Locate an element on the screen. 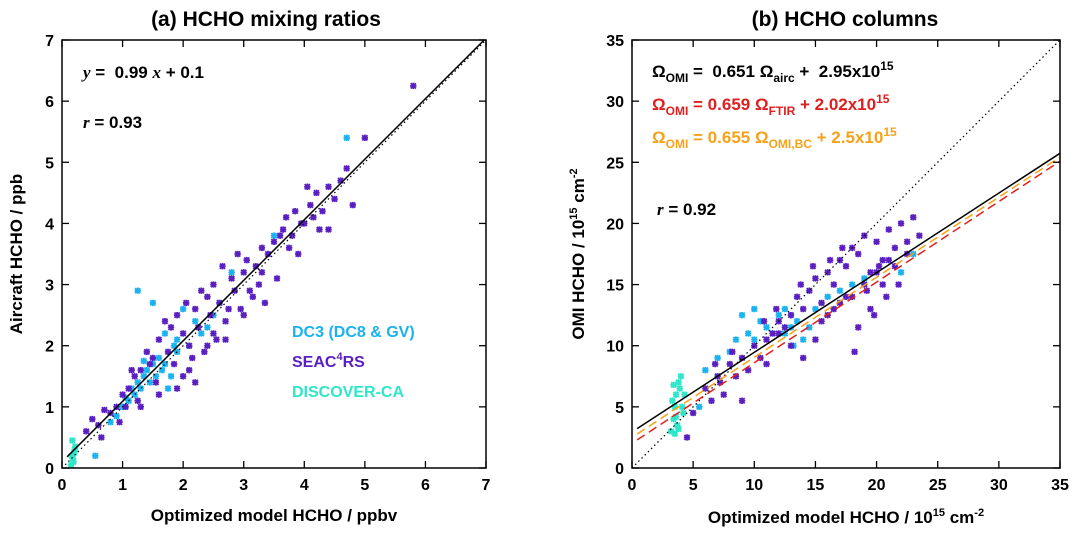 Image resolution: width=1075 pixels, height=538 pixels. y-tick-label: 10 is located at coordinates (615, 347).